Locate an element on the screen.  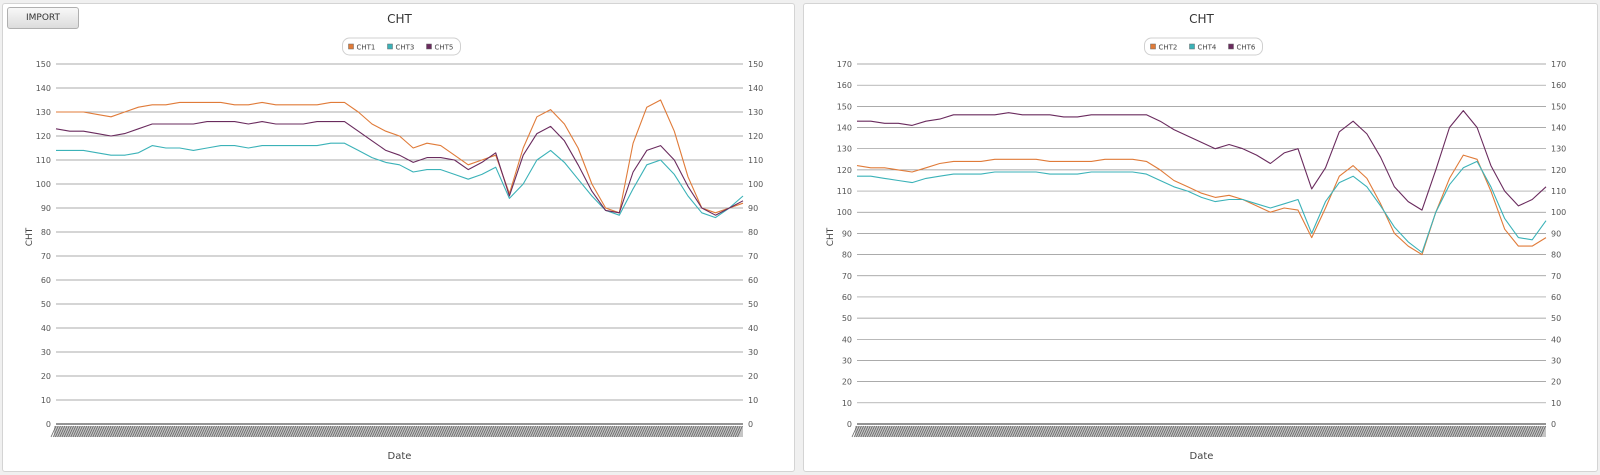
y-tick-label-right: 80 is located at coordinates (753, 232).